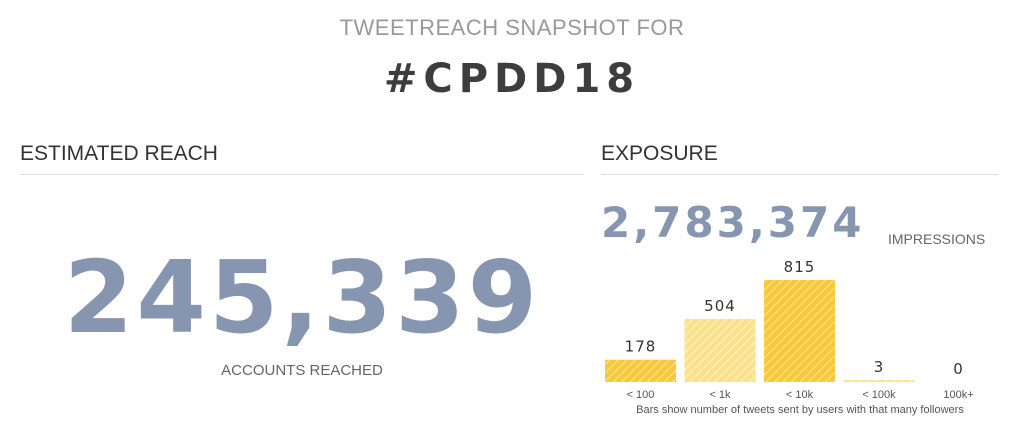 The image size is (1024, 440). What do you see at coordinates (302, 174) in the screenshot?
I see `estimated-reach-divider` at bounding box center [302, 174].